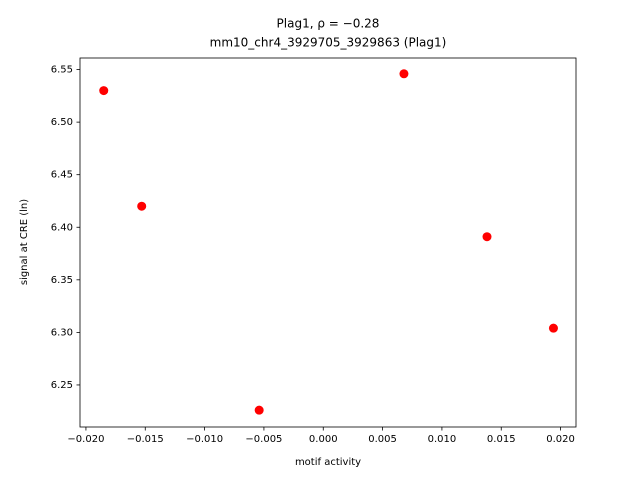 This screenshot has height=480, width=640. Describe the element at coordinates (62, 280) in the screenshot. I see `y-tick-label: 6.35` at that location.